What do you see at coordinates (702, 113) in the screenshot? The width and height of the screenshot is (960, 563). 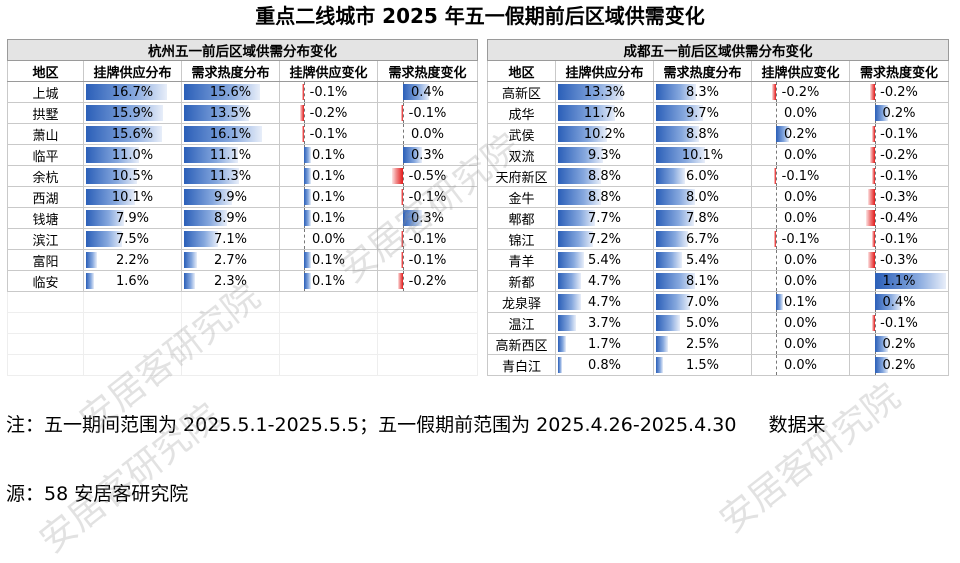 I see `demand-distribution-cell: 9.7%` at bounding box center [702, 113].